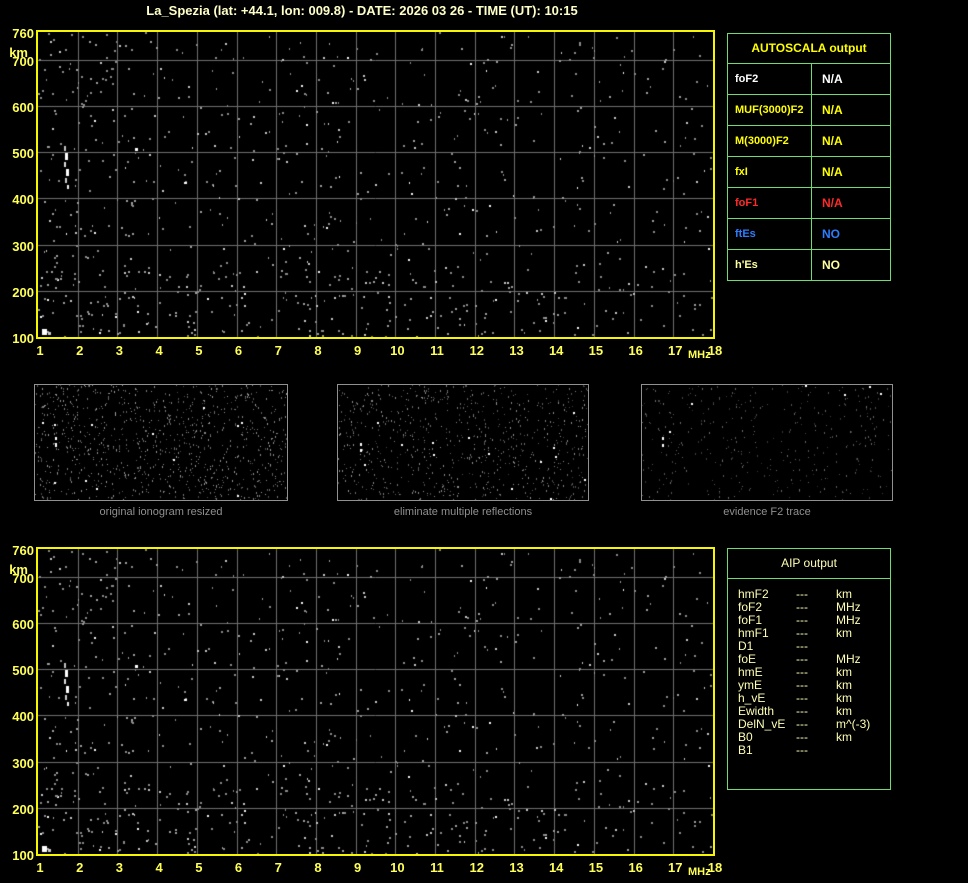 The width and height of the screenshot is (968, 883). I want to click on aip-table-title: AIP output, so click(809, 564).